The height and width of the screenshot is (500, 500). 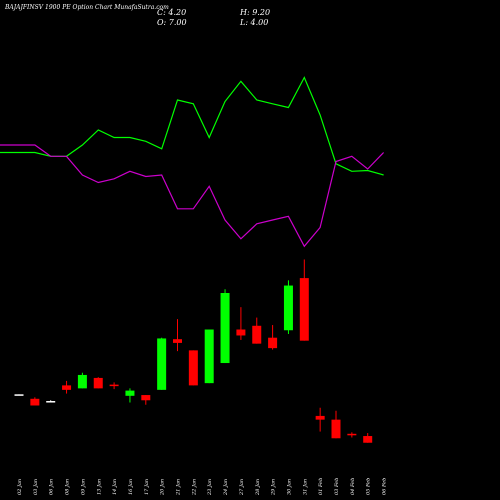 I want to click on x-tick-label: 29 Jan, so click(x=274, y=487).